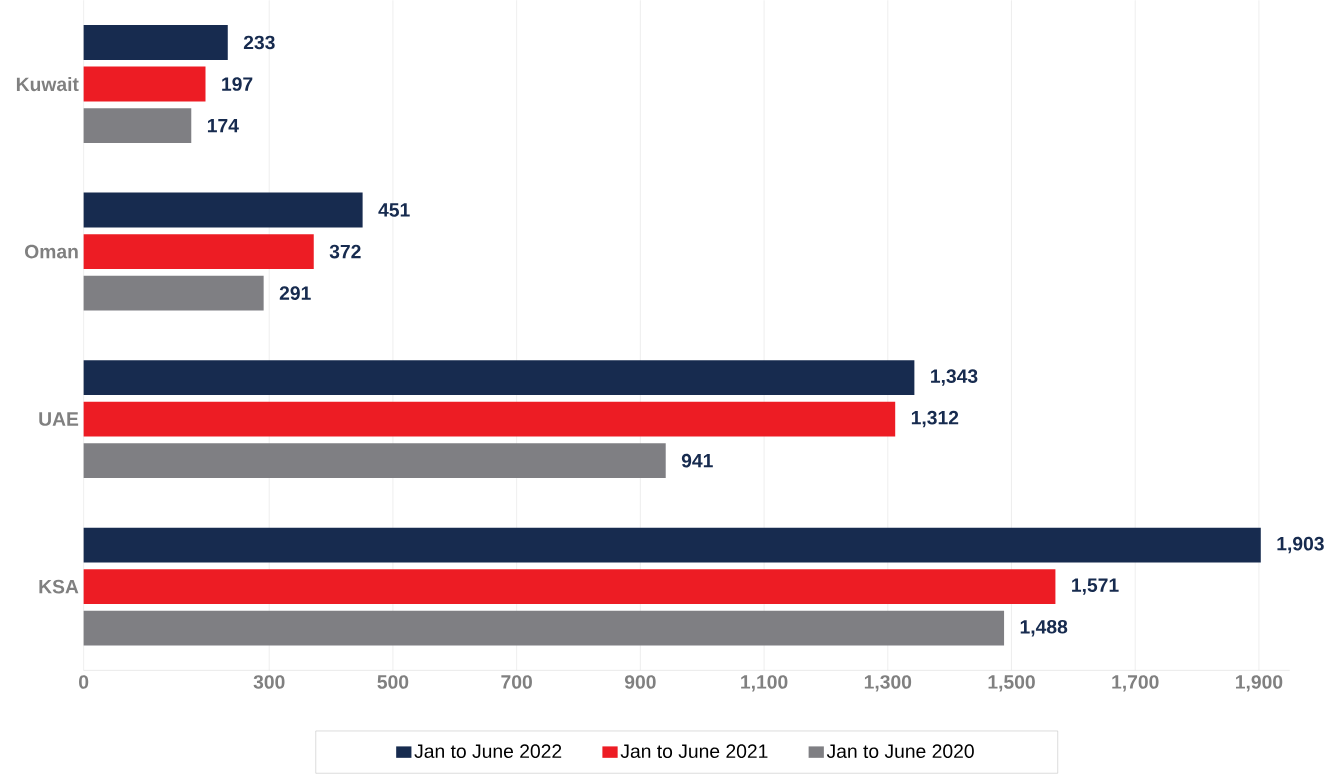 The width and height of the screenshot is (1329, 774). What do you see at coordinates (640, 682) in the screenshot?
I see `x-tick-label: 900` at bounding box center [640, 682].